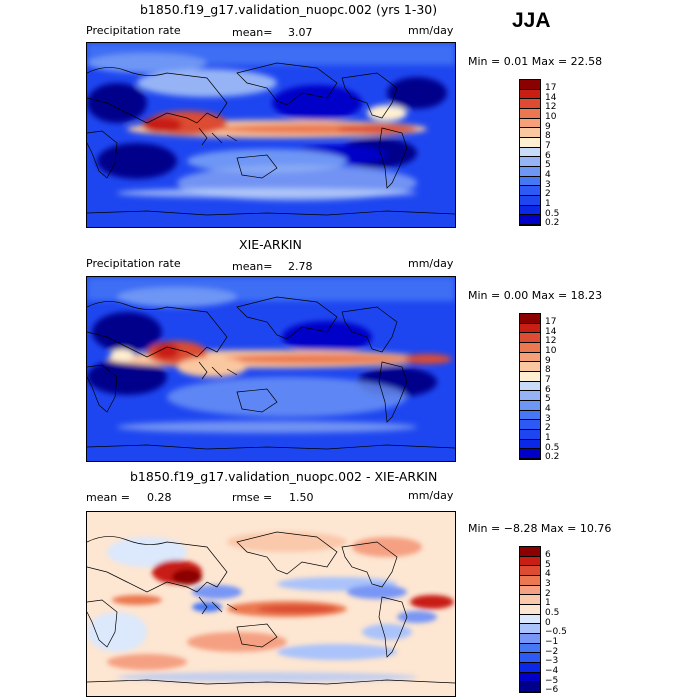 Image resolution: width=700 pixels, height=700 pixels. I want to click on panel2-units: mm/day, so click(431, 263).